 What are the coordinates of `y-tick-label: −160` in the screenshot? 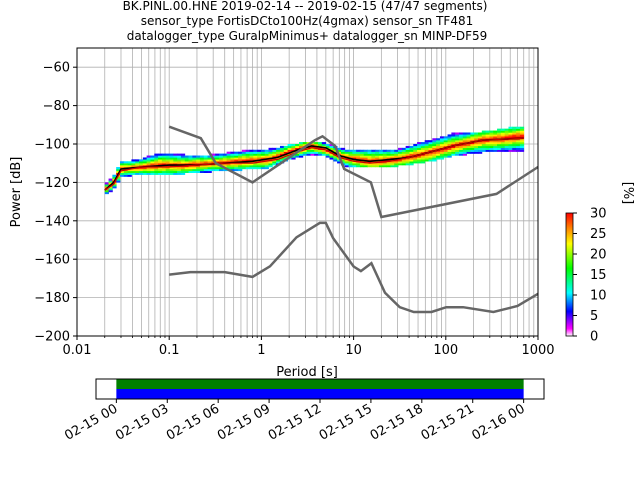 It's located at (52, 260).